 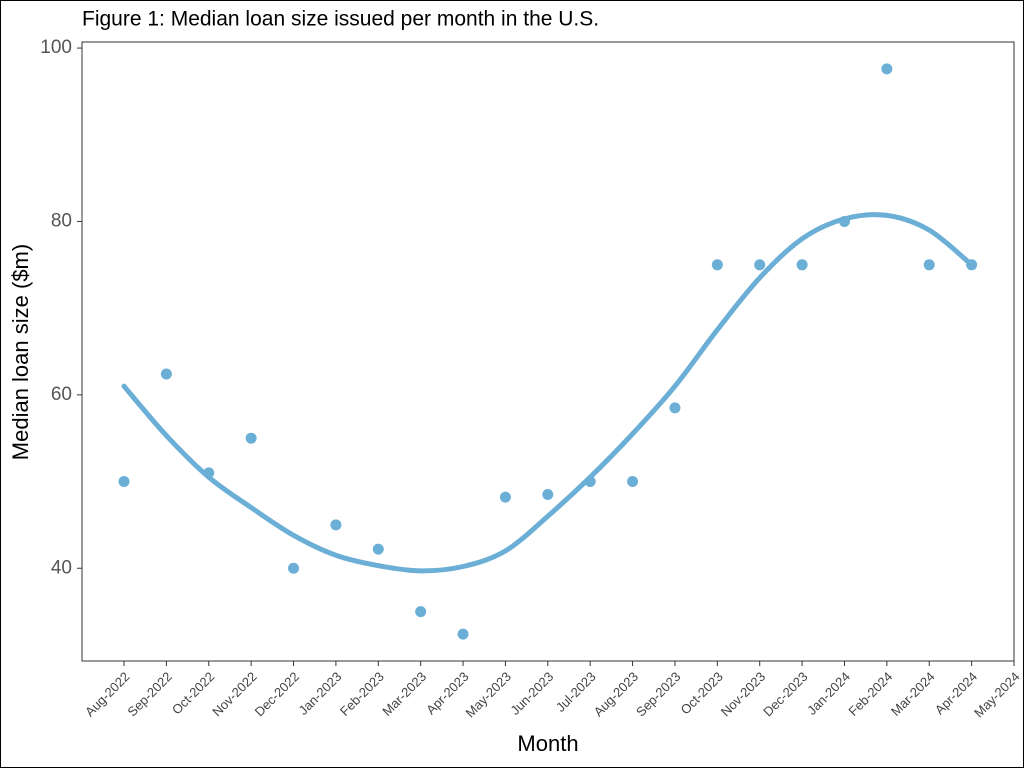 What do you see at coordinates (61, 567) in the screenshot?
I see `y-tick-label: 40` at bounding box center [61, 567].